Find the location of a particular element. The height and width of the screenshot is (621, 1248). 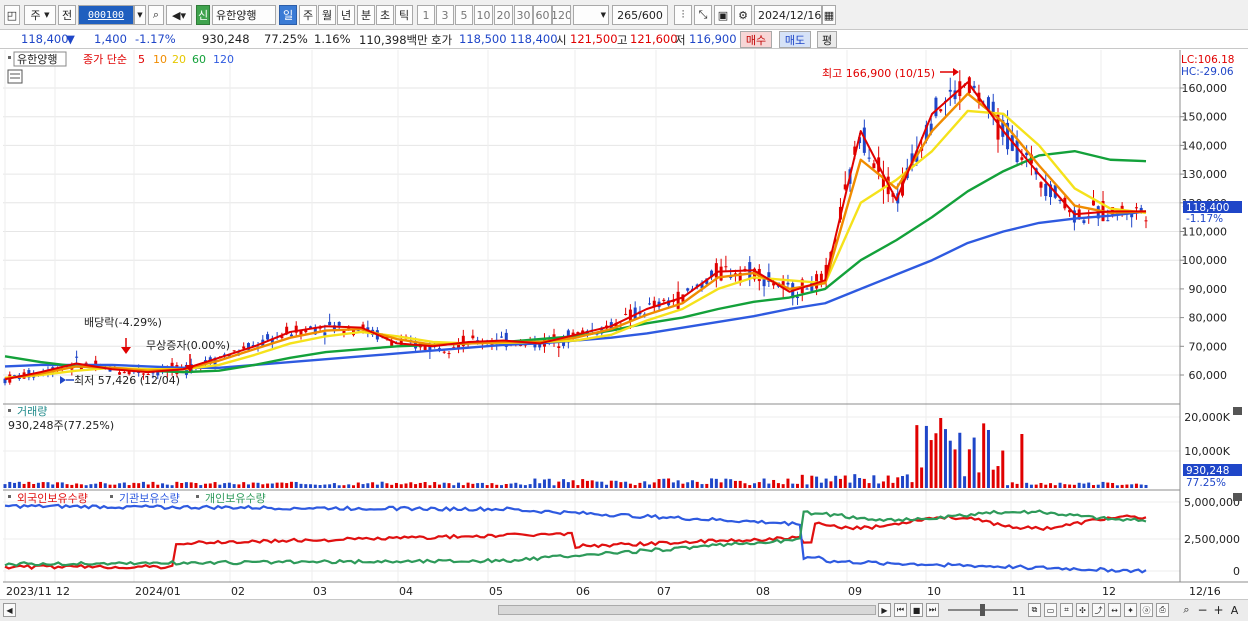

holding-lines is located at coordinates (575, 538).